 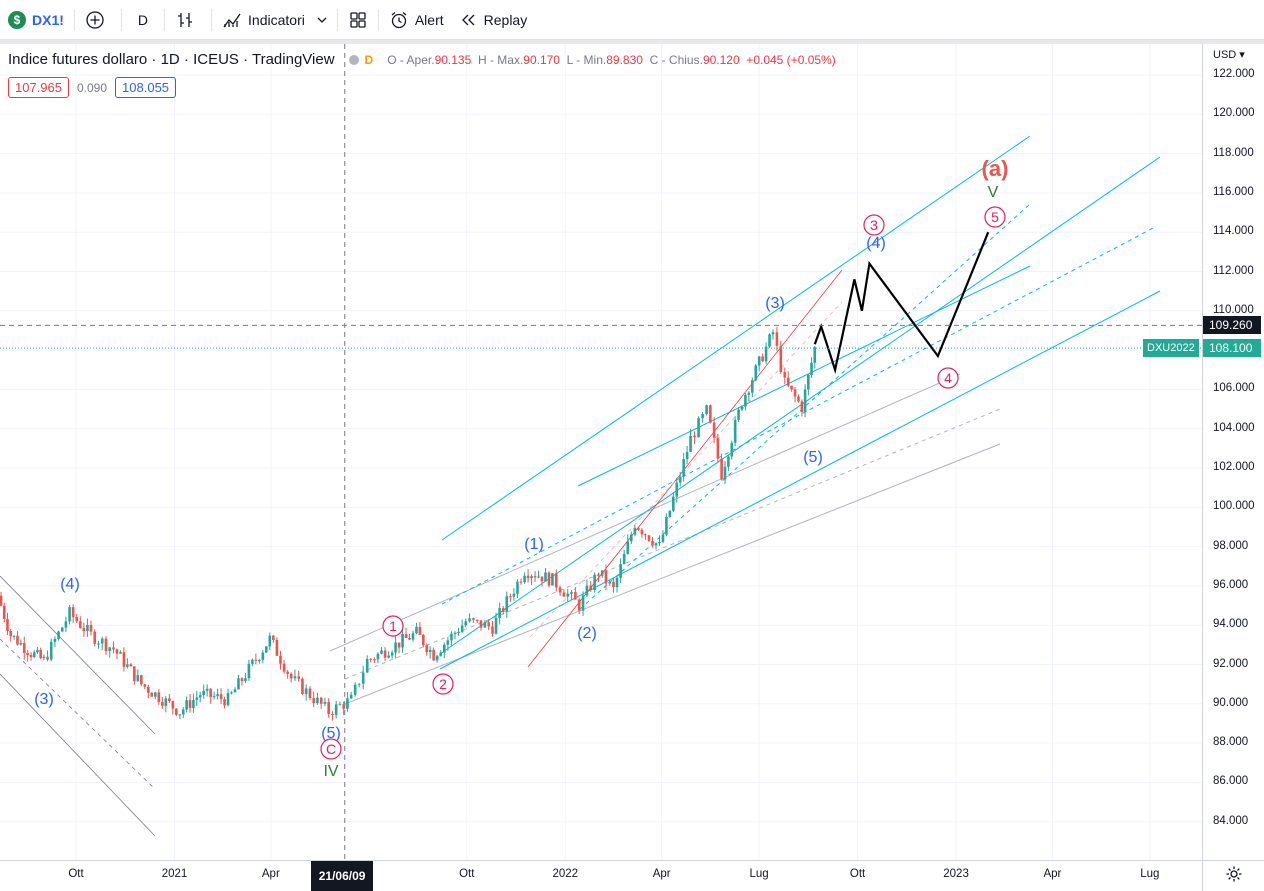 What do you see at coordinates (360, 60) in the screenshot?
I see `delayed-badge: D` at bounding box center [360, 60].